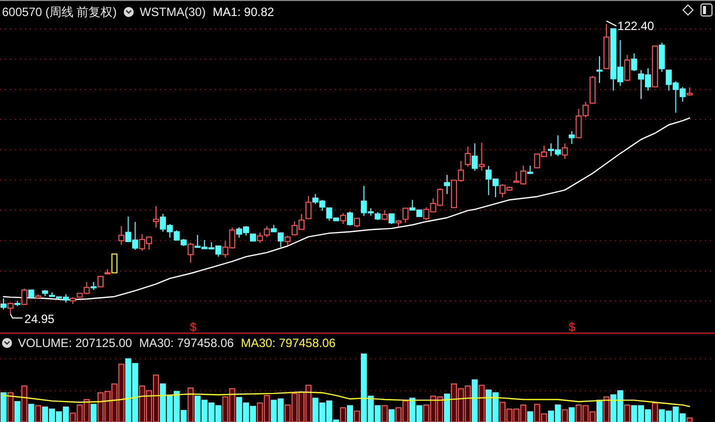 The height and width of the screenshot is (422, 715). I want to click on text: MA30: 797458.06, so click(288, 343).